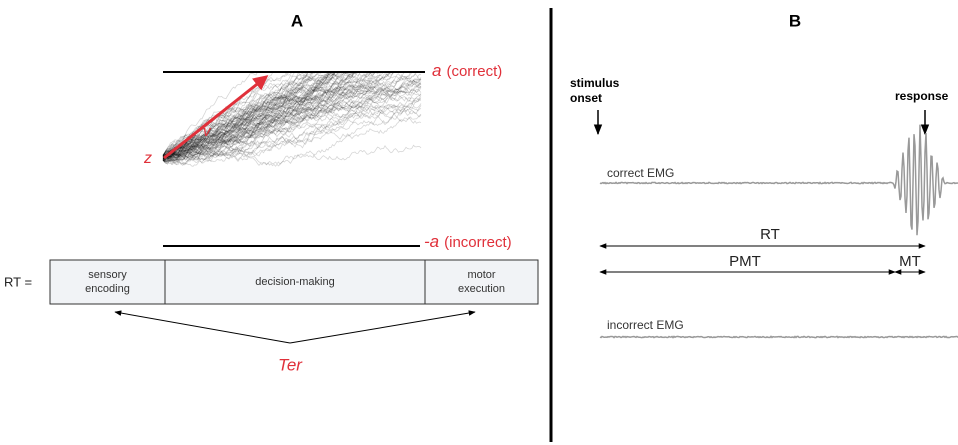  I want to click on random-walks, so click(292, 119).